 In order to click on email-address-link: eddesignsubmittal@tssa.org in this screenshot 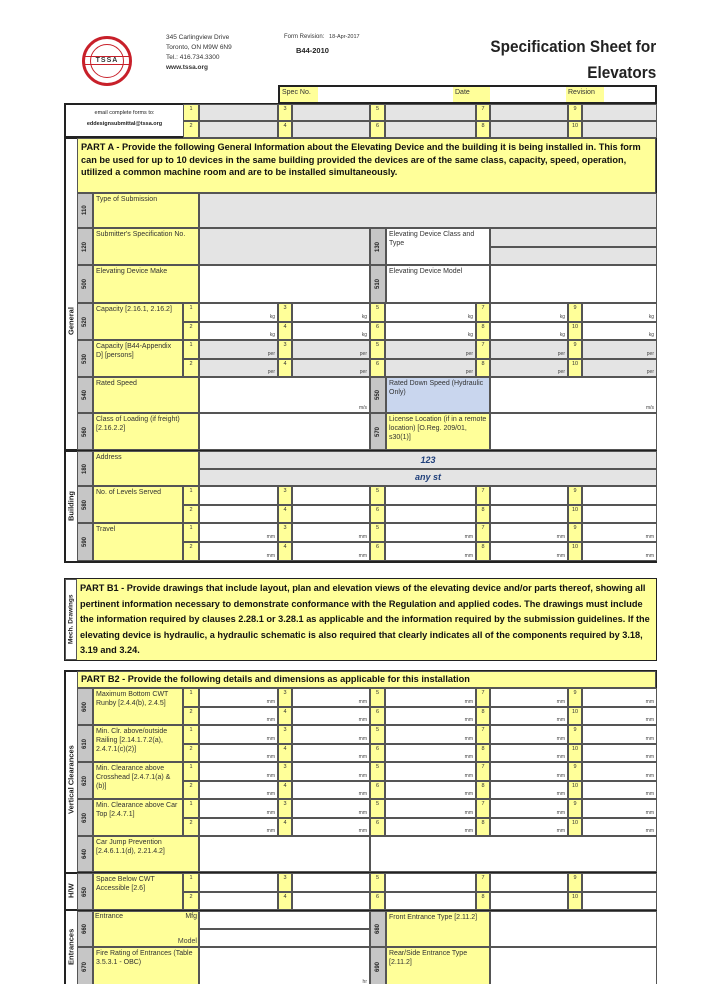, I will do `click(124, 124)`.